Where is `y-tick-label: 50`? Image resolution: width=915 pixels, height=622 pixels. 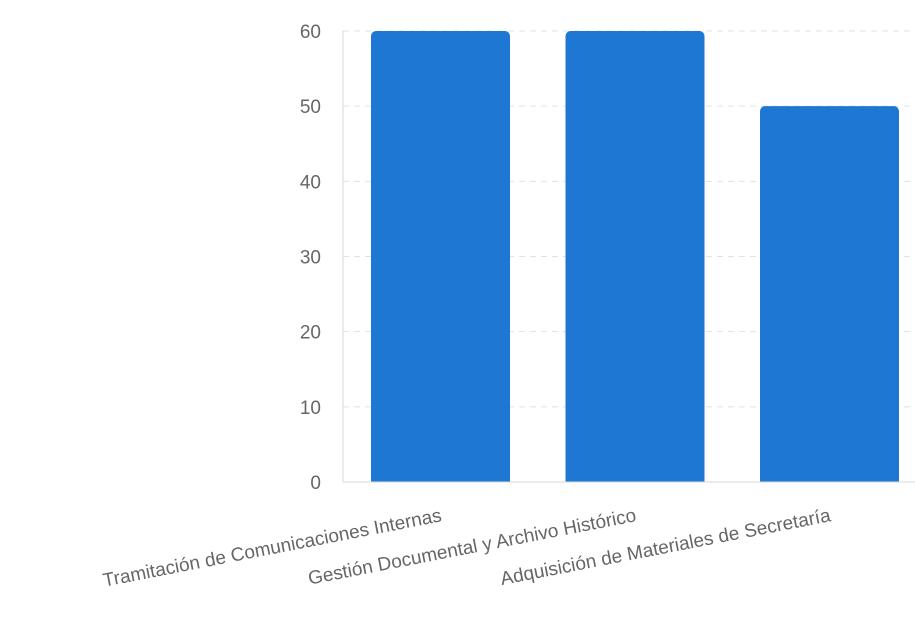
y-tick-label: 50 is located at coordinates (310, 107).